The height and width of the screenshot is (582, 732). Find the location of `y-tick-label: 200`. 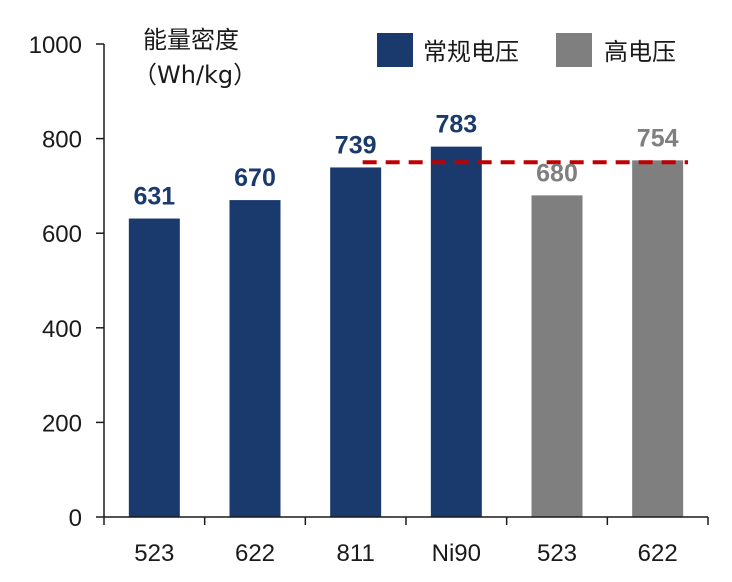

y-tick-label: 200 is located at coordinates (62, 423).